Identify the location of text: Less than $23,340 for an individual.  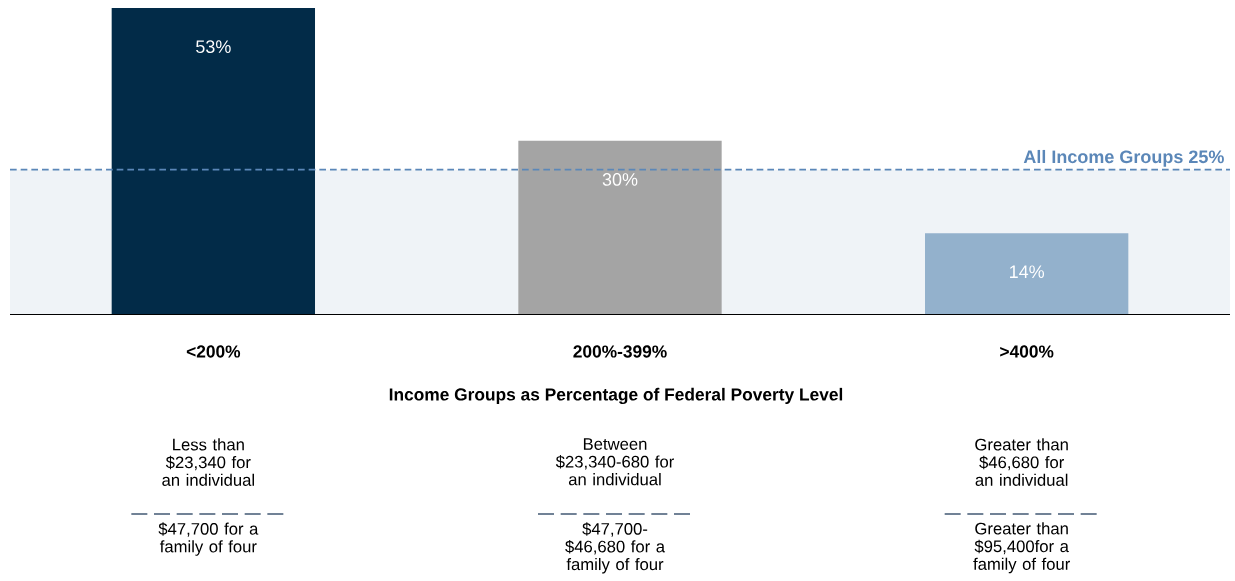
(208, 462).